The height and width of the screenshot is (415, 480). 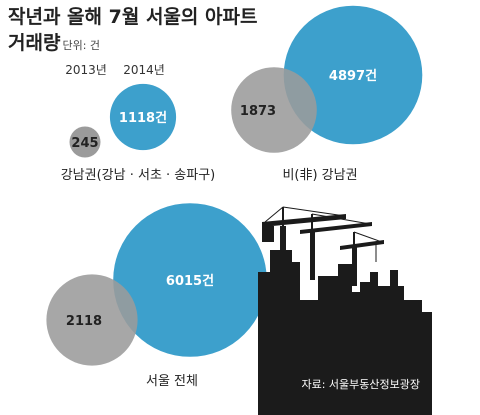 I want to click on bubble-gangnam-2013, so click(x=85, y=142).